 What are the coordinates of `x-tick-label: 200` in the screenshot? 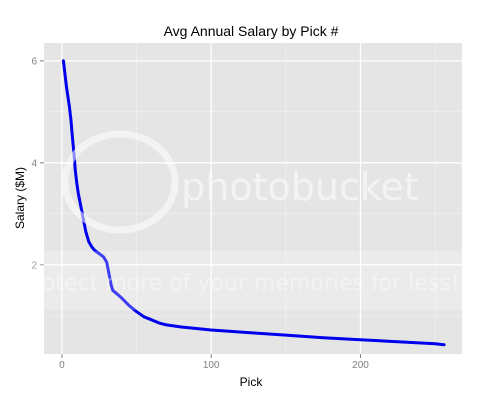 It's located at (360, 365).